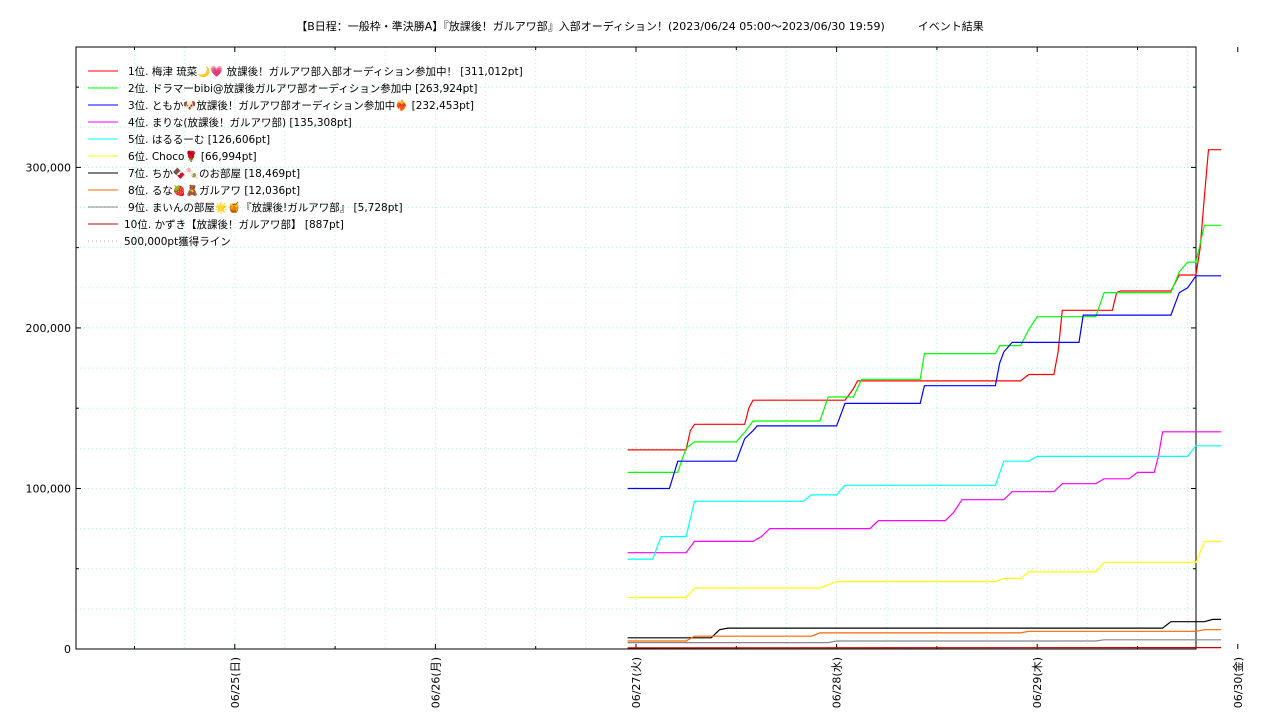 The height and width of the screenshot is (720, 1280). What do you see at coordinates (265, 207) in the screenshot?
I see `legend-label: 9位. まいんの部屋🌟🍯『放課後!ガルアワ部』 [5,728pt]` at bounding box center [265, 207].